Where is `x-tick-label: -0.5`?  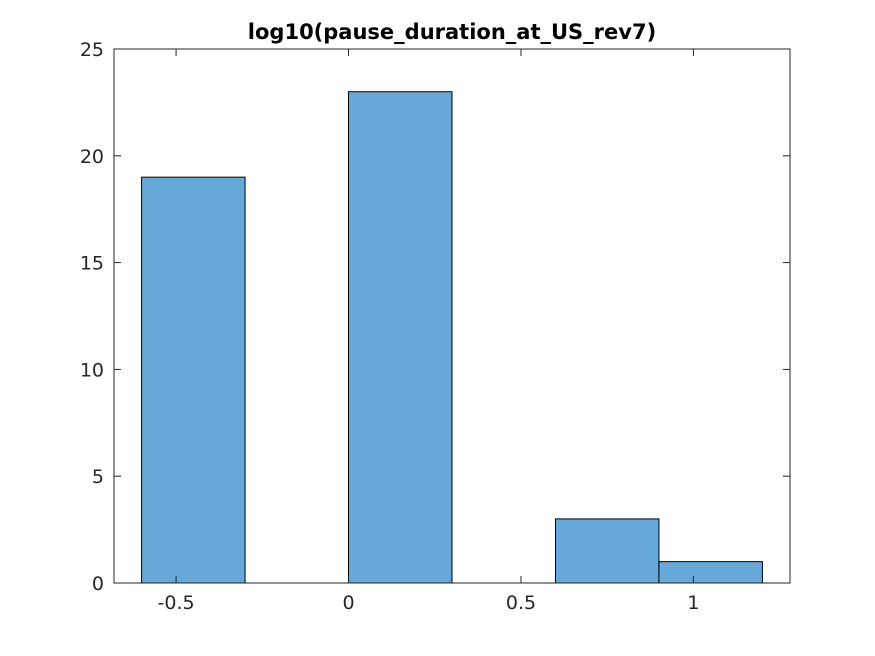
x-tick-label: -0.5 is located at coordinates (176, 603).